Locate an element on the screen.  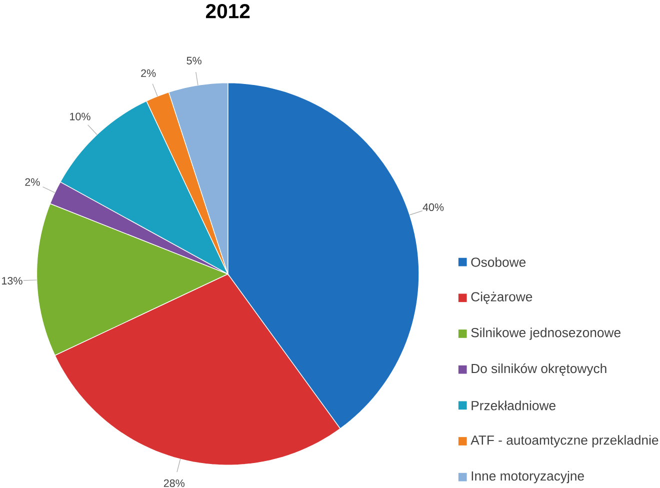
data-label: 28% is located at coordinates (174, 483).